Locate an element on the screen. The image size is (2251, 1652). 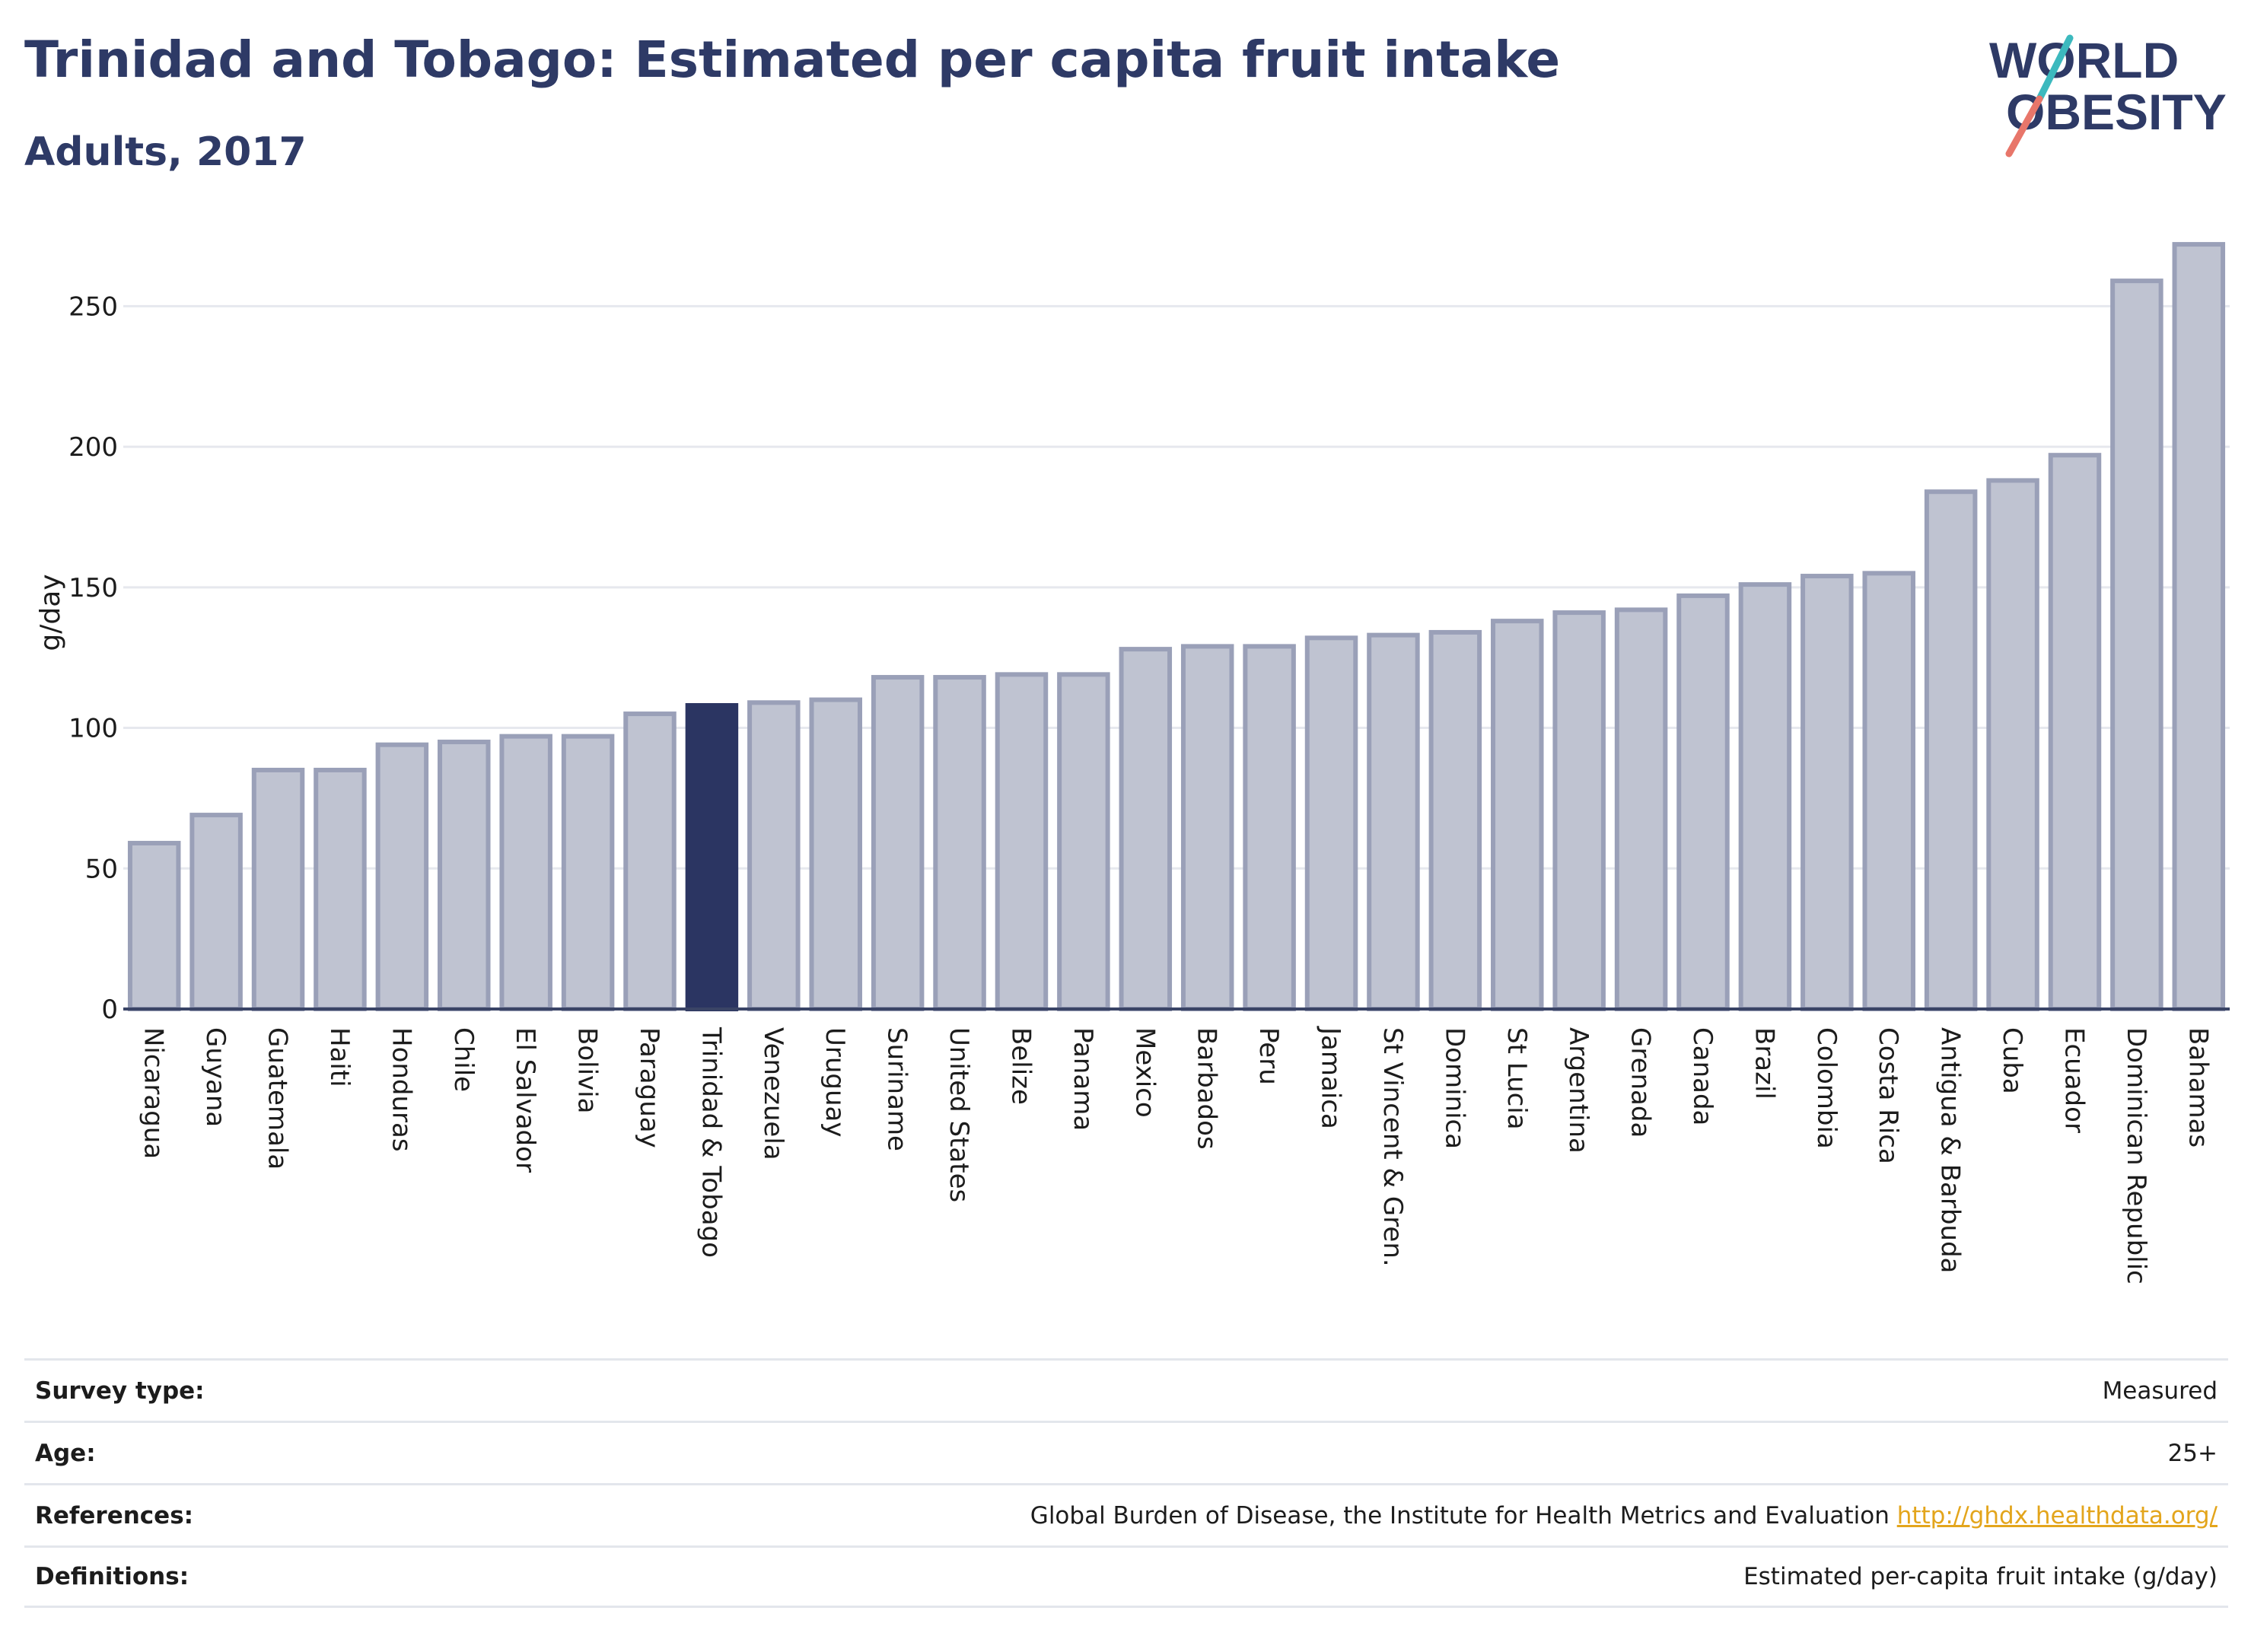
bar-nicaragua is located at coordinates (154, 926).